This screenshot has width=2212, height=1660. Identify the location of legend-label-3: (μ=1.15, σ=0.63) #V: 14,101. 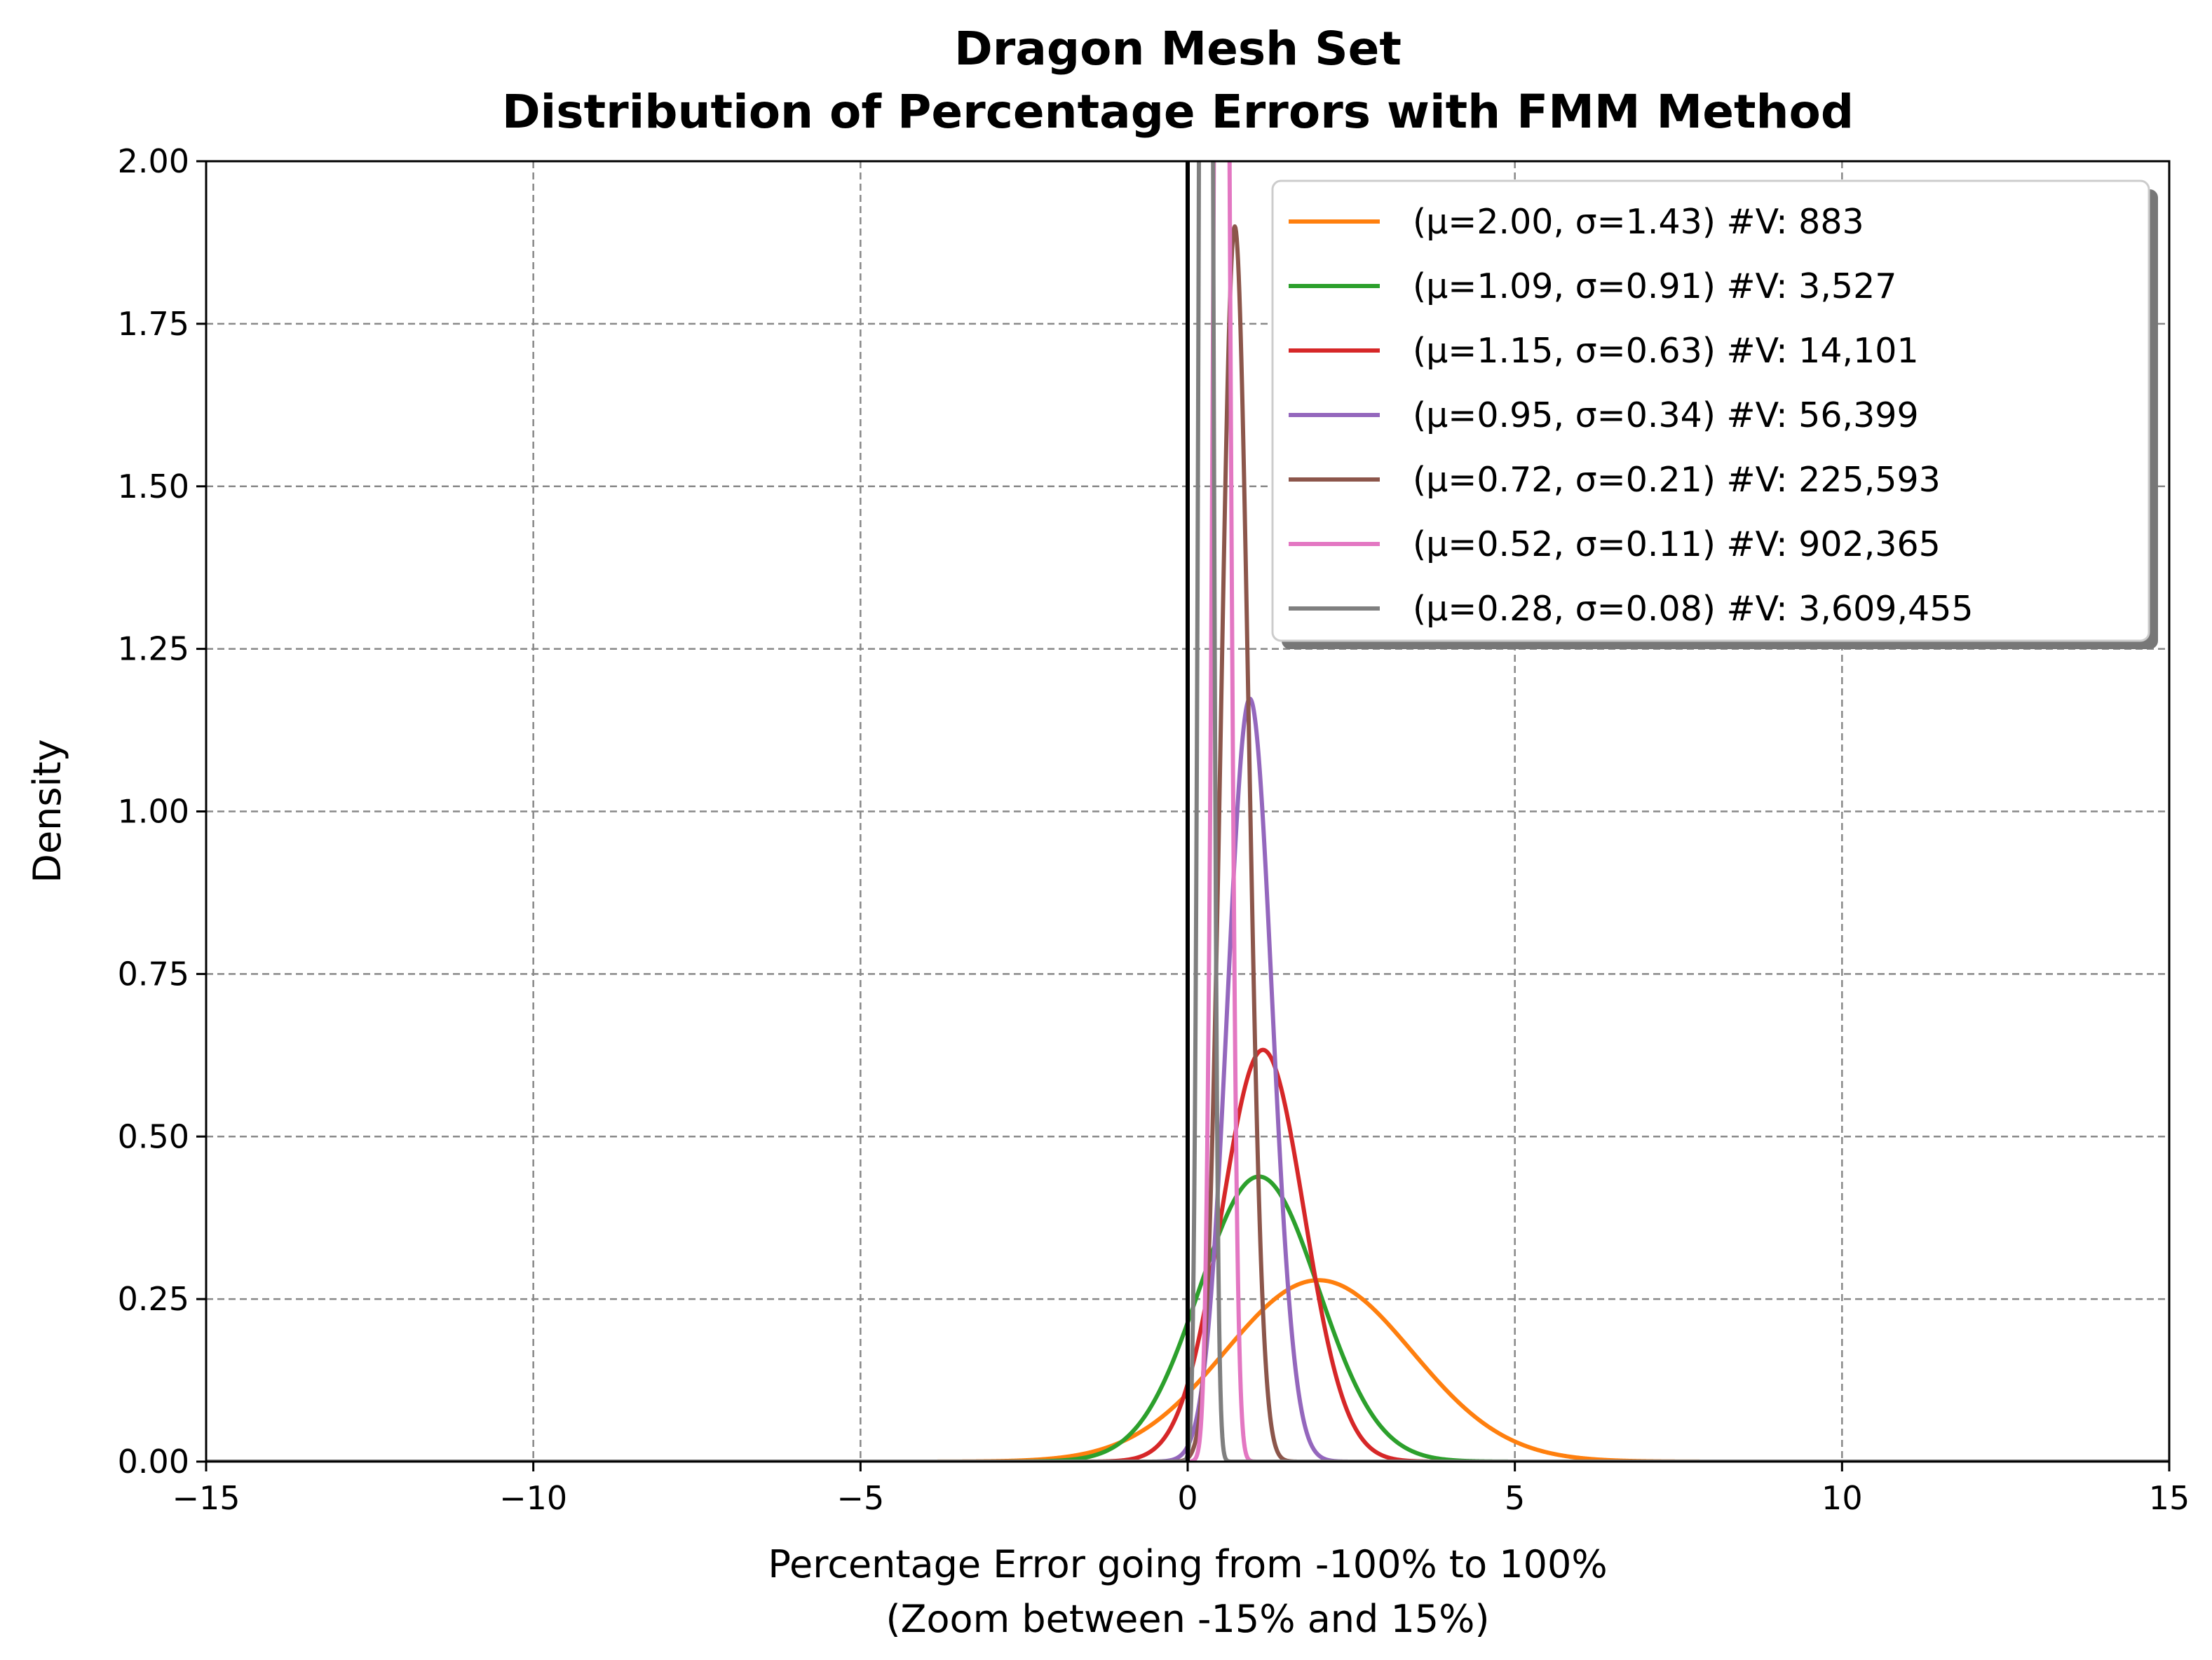
(1666, 351).